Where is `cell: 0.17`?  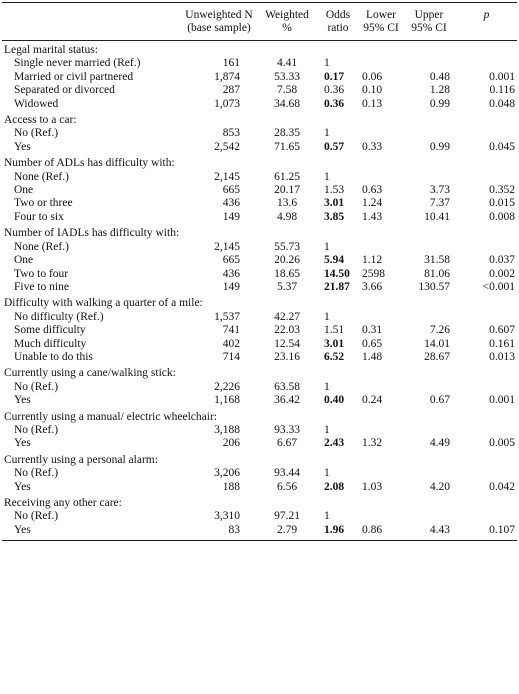 cell: 0.17 is located at coordinates (334, 76).